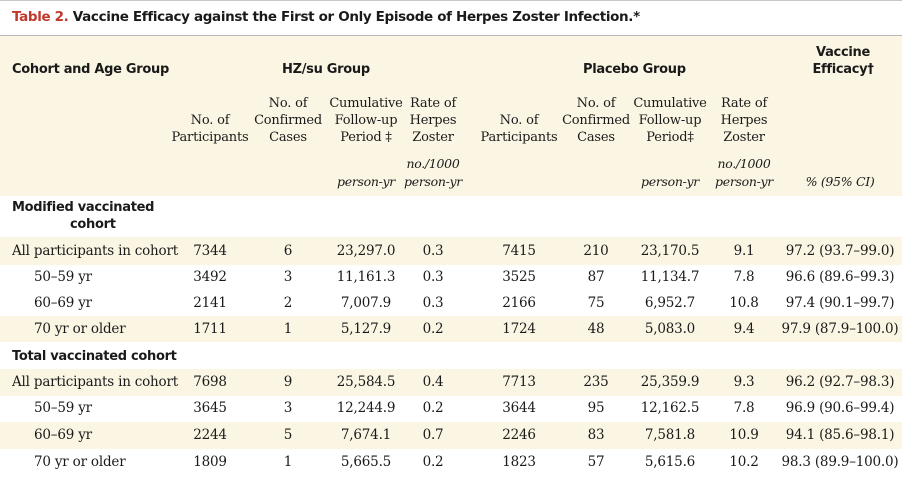  Describe the element at coordinates (433, 181) in the screenshot. I see `hz-rate-unit-2: person-yr` at that location.